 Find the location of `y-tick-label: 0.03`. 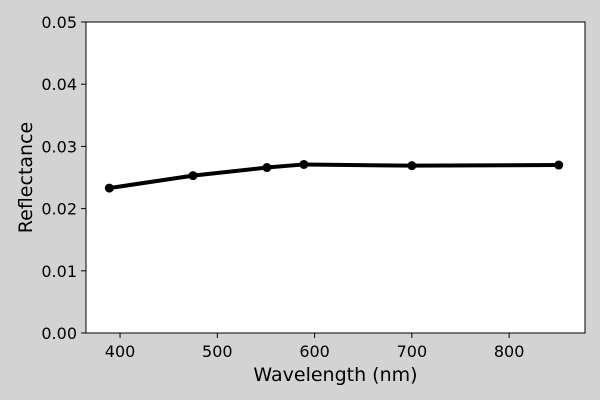

y-tick-label: 0.03 is located at coordinates (59, 146).